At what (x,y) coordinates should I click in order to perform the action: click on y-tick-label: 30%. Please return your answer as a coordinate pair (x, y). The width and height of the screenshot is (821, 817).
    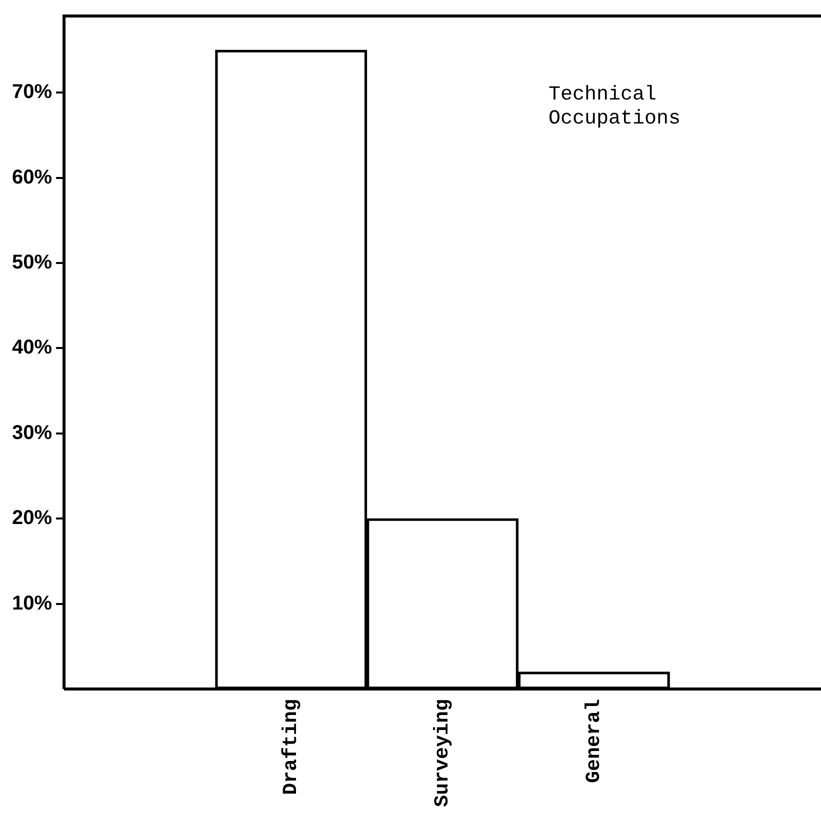
    Looking at the image, I should click on (32, 433).